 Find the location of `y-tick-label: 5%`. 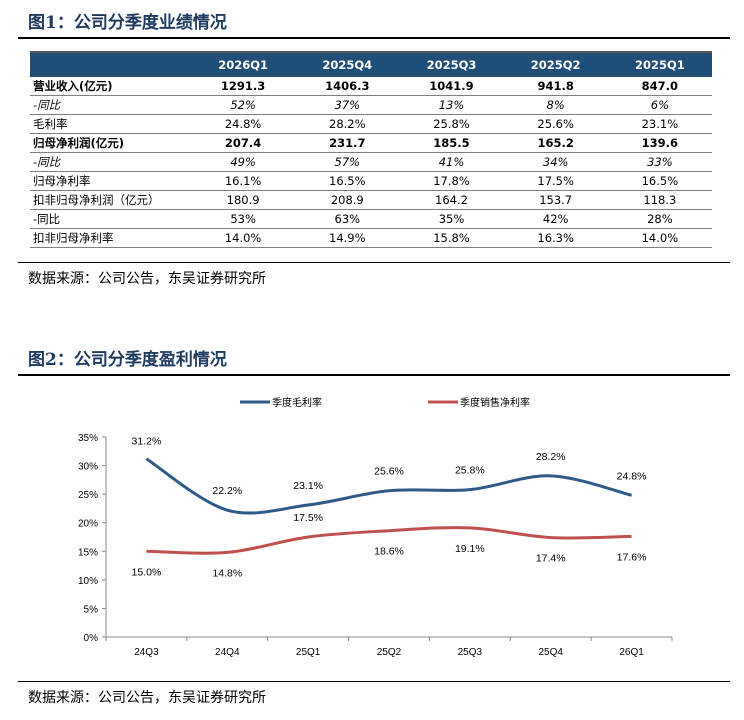

y-tick-label: 5% is located at coordinates (91, 609).